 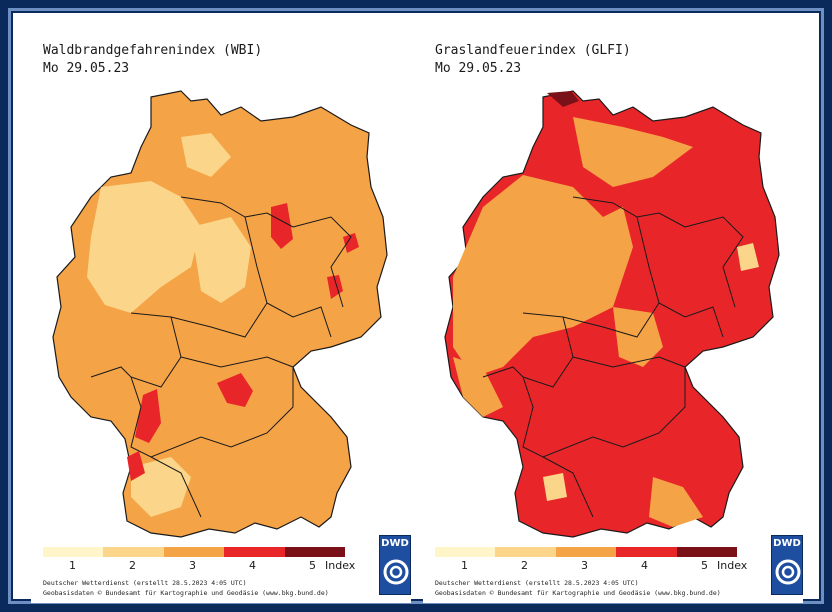 I want to click on high-region-east, so click(x=282, y=226).